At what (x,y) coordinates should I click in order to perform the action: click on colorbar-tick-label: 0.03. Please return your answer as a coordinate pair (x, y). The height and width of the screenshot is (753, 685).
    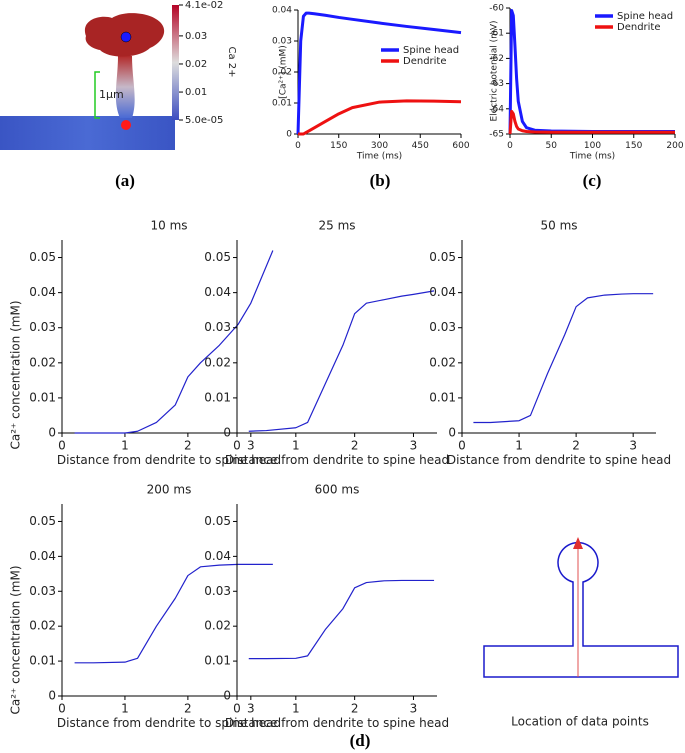
    Looking at the image, I should click on (196, 36).